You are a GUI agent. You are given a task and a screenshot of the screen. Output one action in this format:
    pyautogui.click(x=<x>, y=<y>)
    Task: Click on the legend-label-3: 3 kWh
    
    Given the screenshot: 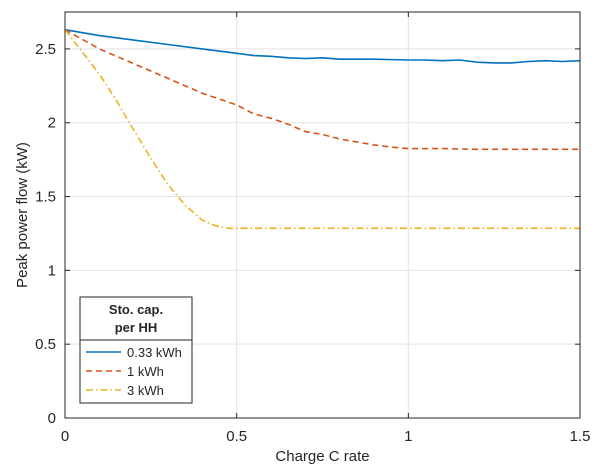 What is the action you would take?
    pyautogui.click(x=145, y=390)
    